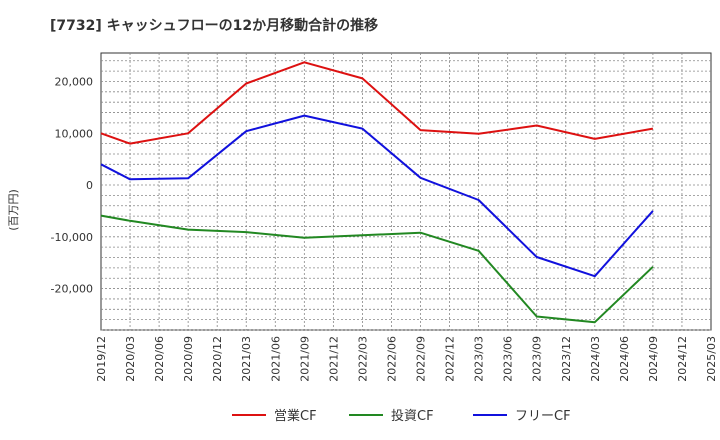 Image resolution: width=720 pixels, height=440 pixels. What do you see at coordinates (333, 359) in the screenshot?
I see `x-tick-label: 2021/12` at bounding box center [333, 359].